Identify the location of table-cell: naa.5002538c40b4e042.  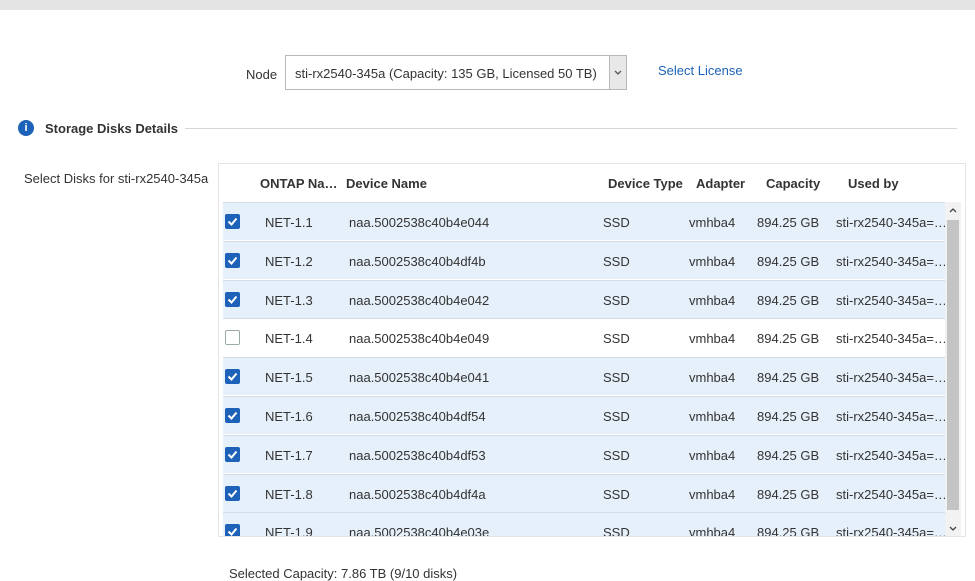
(419, 300).